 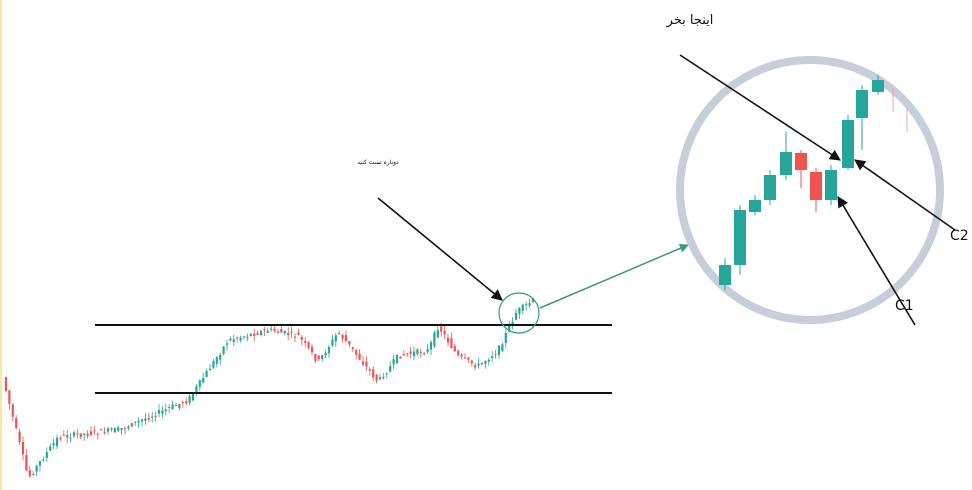 I want to click on retest-arrow, so click(x=440, y=249).